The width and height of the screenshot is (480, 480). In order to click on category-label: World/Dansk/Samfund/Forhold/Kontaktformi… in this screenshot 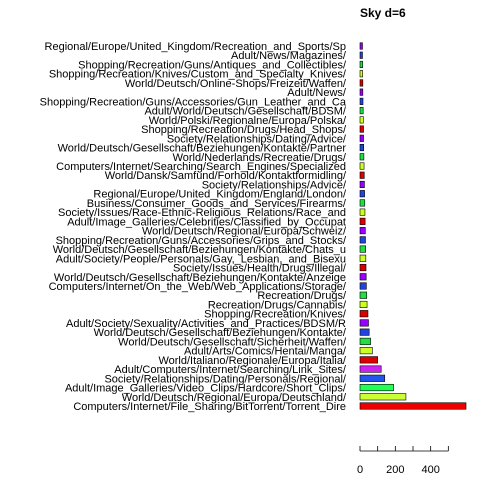, I will do `click(226, 176)`.